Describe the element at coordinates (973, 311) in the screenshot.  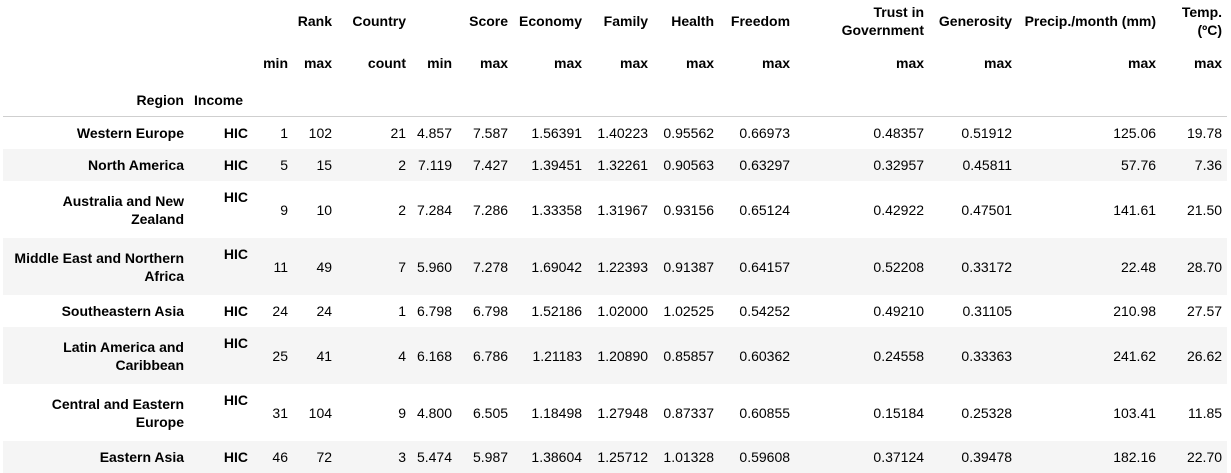
I see `table-cell: 0.31105` at that location.